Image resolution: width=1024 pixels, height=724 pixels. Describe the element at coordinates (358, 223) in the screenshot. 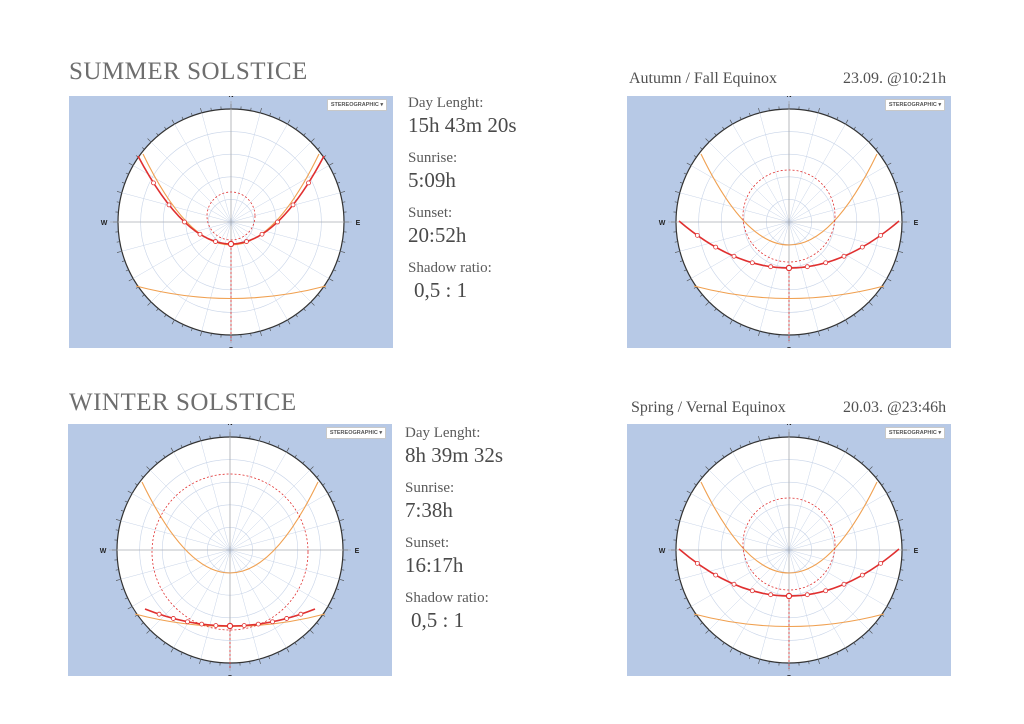

I see `compass-e-label: E` at that location.